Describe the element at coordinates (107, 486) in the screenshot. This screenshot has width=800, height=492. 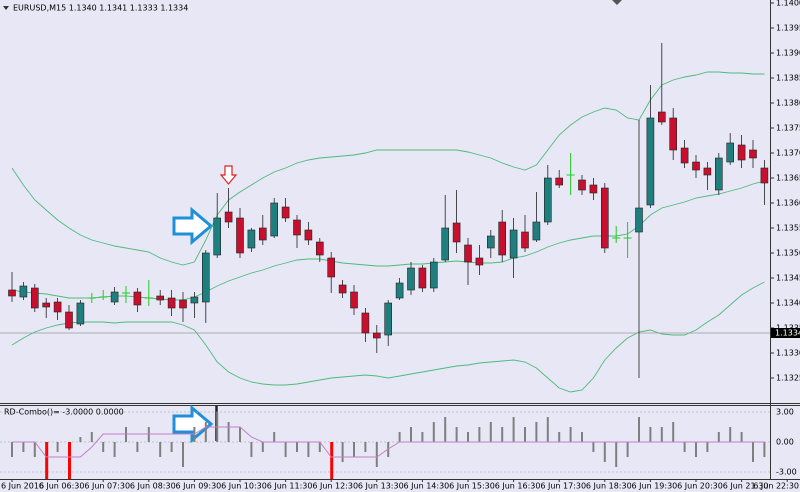
I see `x-tick-label: 6 Jun 07:30` at that location.